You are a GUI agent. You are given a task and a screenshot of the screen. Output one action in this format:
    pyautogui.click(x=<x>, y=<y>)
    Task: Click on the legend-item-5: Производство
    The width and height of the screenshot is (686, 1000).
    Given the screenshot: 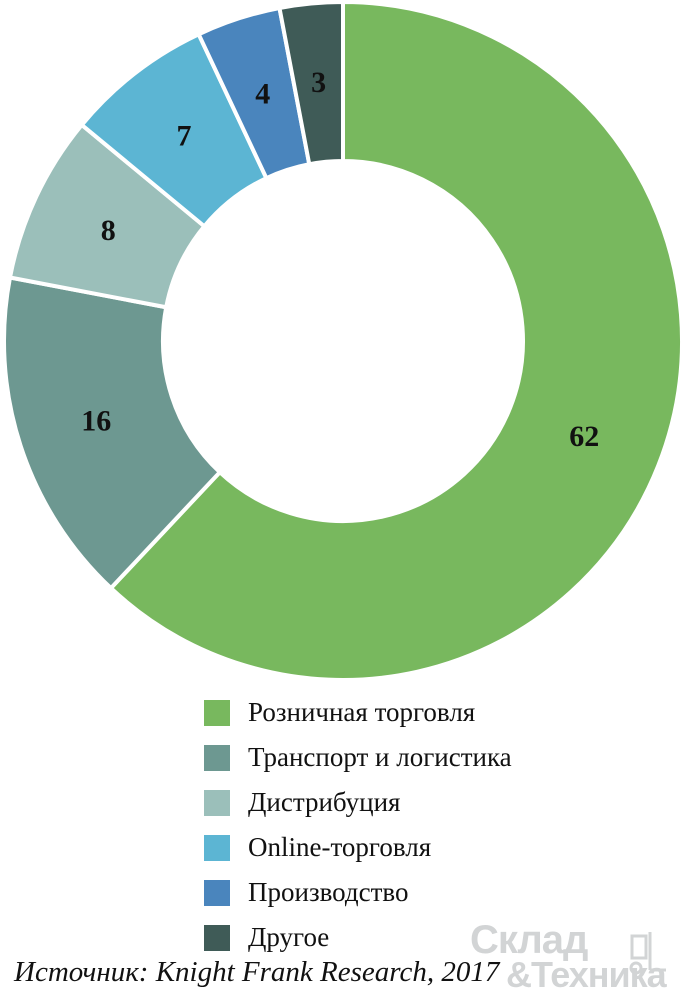 What is the action you would take?
    pyautogui.click(x=358, y=892)
    